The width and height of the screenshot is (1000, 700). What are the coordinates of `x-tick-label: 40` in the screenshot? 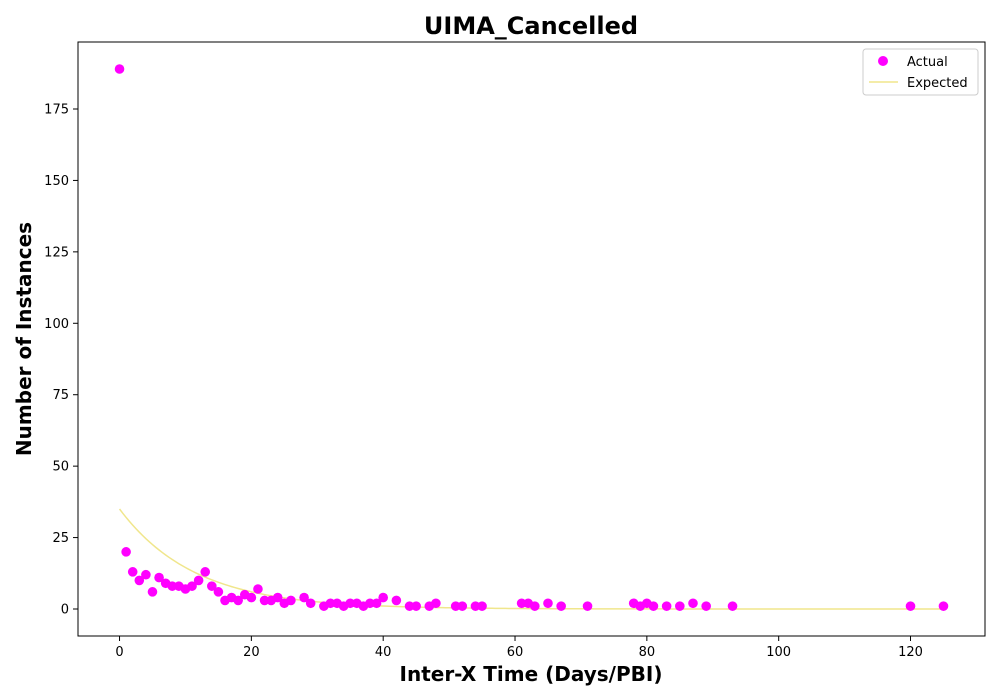 It's located at (383, 652).